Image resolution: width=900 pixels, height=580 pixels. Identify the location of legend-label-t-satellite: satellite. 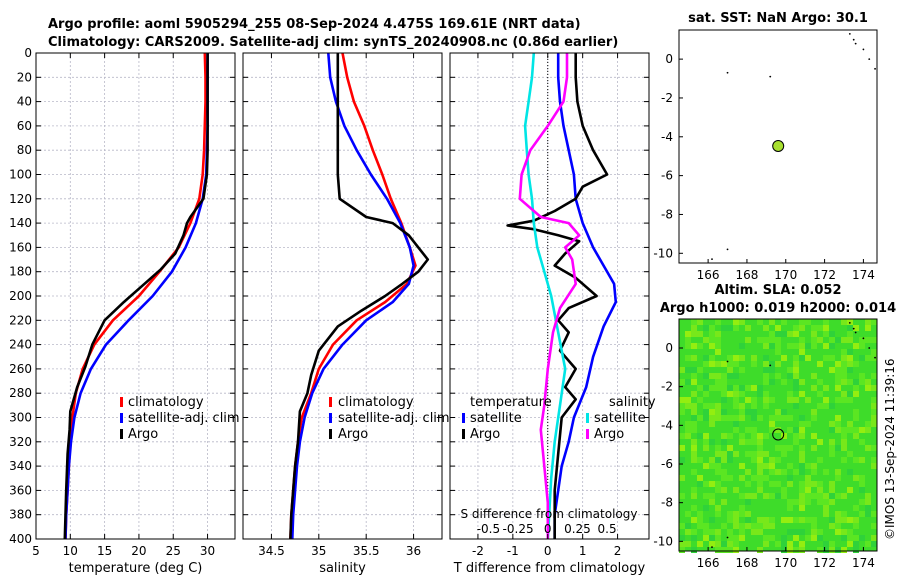
(496, 418).